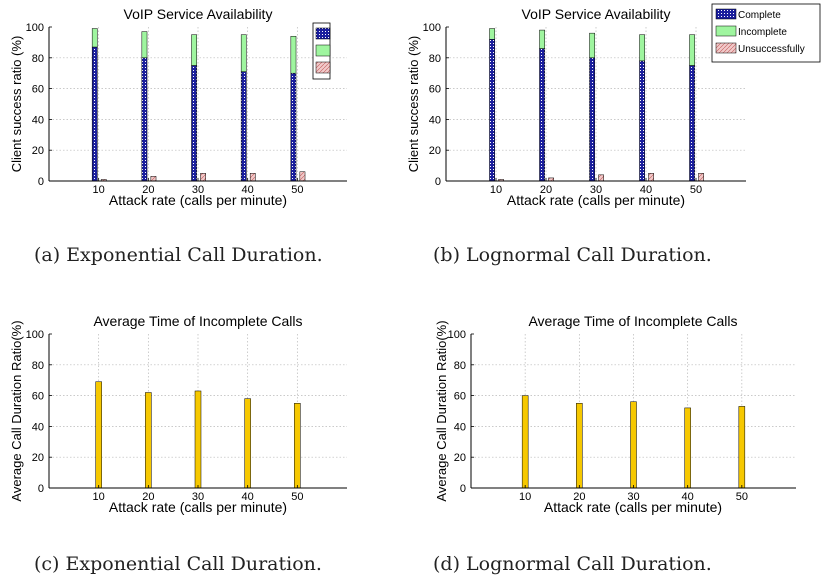  Describe the element at coordinates (178, 564) in the screenshot. I see `caption-c: (c) Exponential Call Duration.` at that location.